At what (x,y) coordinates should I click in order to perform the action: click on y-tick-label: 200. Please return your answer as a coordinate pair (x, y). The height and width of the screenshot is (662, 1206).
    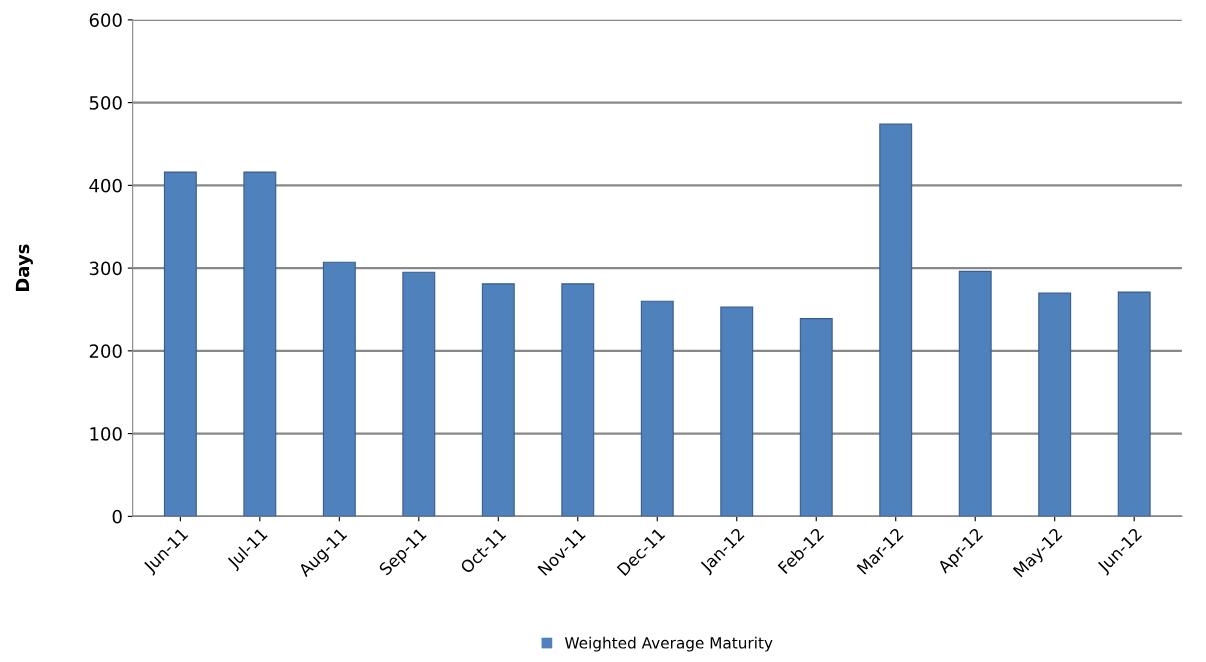
    Looking at the image, I should click on (105, 351).